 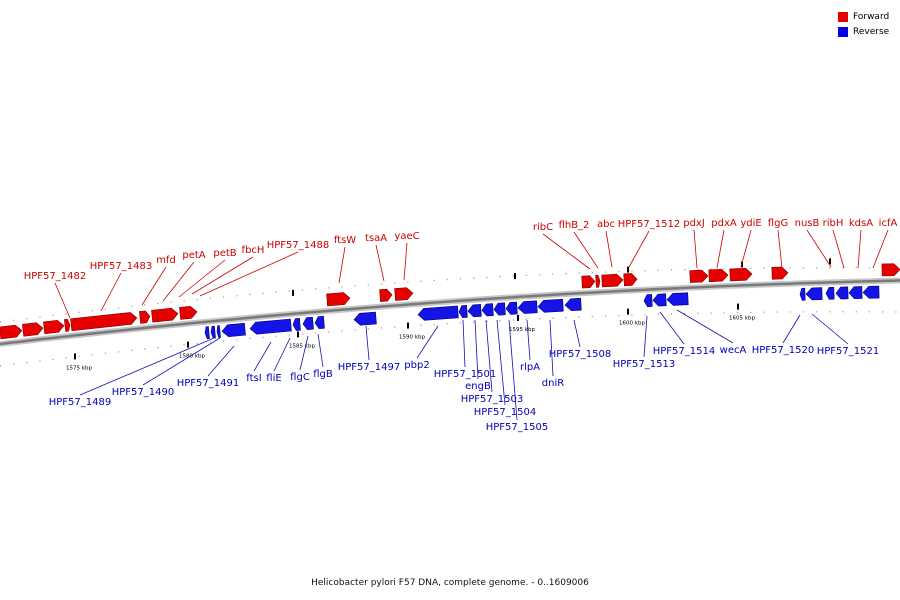 What do you see at coordinates (733, 350) in the screenshot?
I see `reverse-gene-label: wecA` at bounding box center [733, 350].